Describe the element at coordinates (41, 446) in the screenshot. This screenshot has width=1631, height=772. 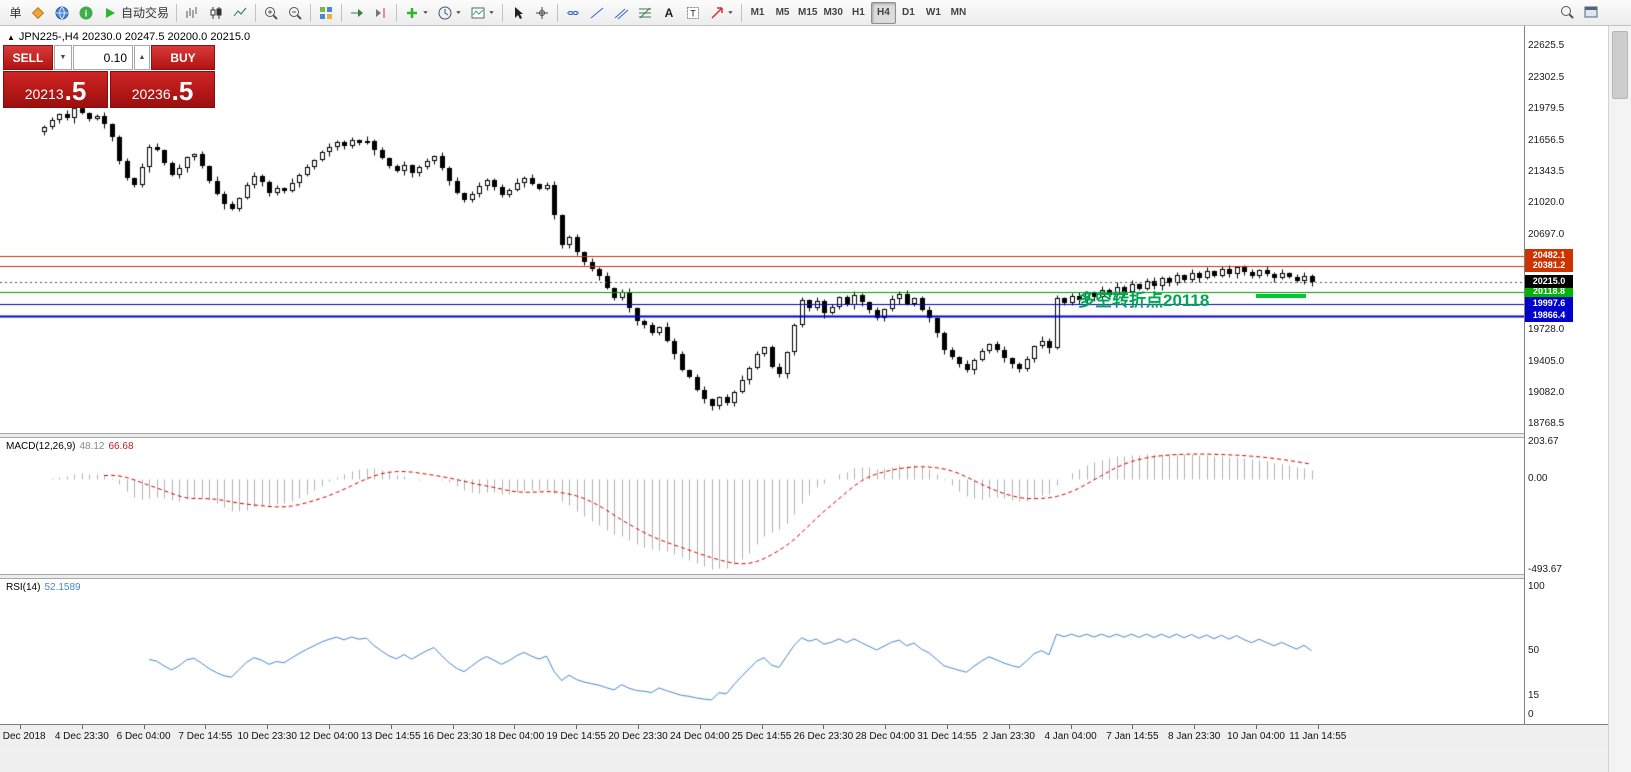
I see `macd-name: MACD(12,26,9)` at that location.